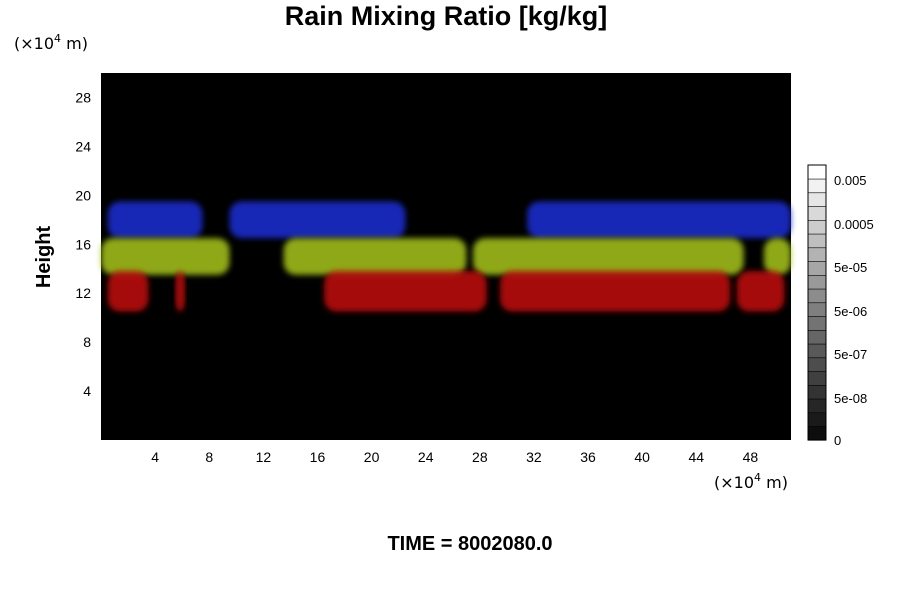 This screenshot has height=600, width=900. I want to click on y-axis-unit: (×104 m), so click(51, 42).